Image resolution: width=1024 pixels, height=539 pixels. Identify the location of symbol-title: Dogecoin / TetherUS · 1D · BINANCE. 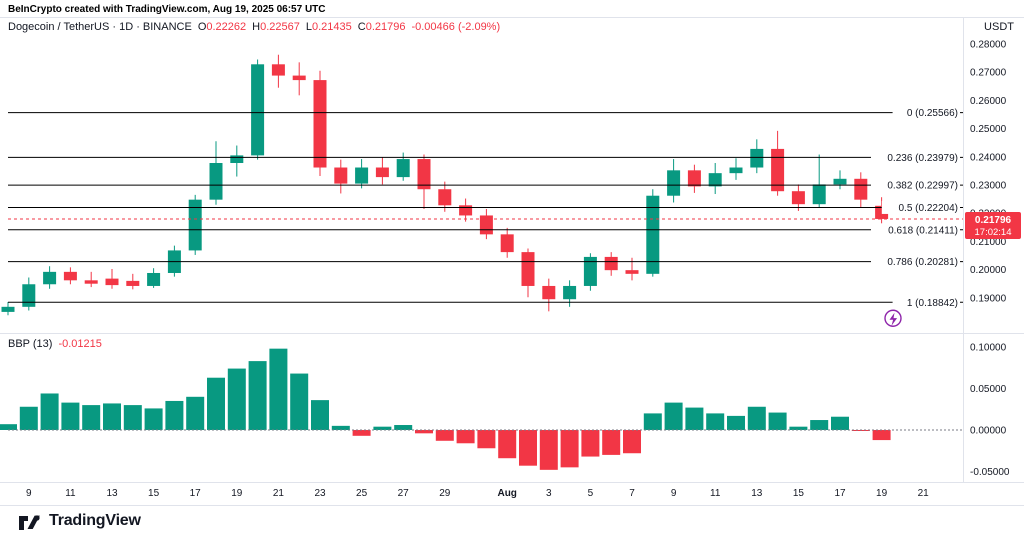
(100, 27).